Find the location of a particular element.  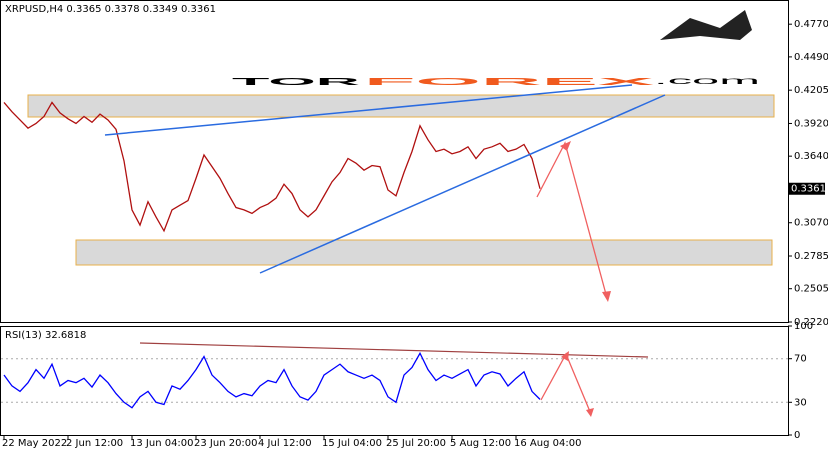

support-zone is located at coordinates (424, 252).